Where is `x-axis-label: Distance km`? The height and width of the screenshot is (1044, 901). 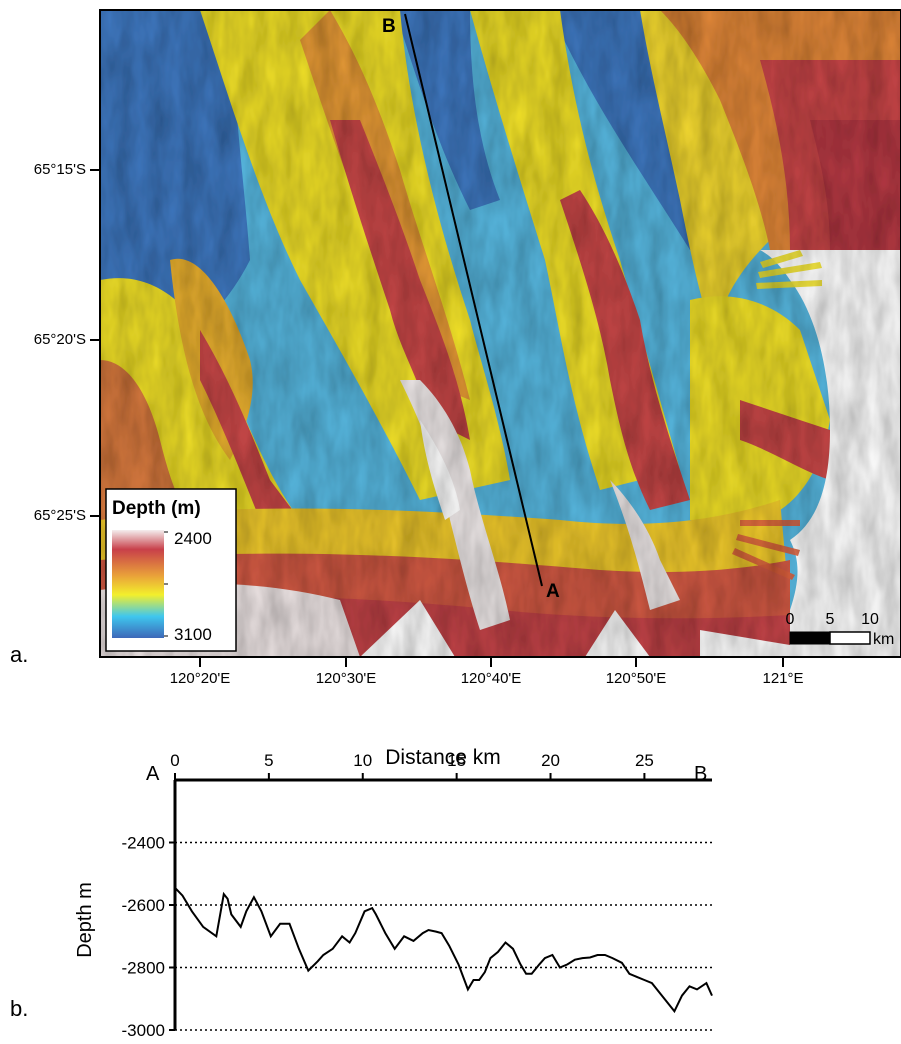
x-axis-label: Distance km is located at coordinates (443, 757).